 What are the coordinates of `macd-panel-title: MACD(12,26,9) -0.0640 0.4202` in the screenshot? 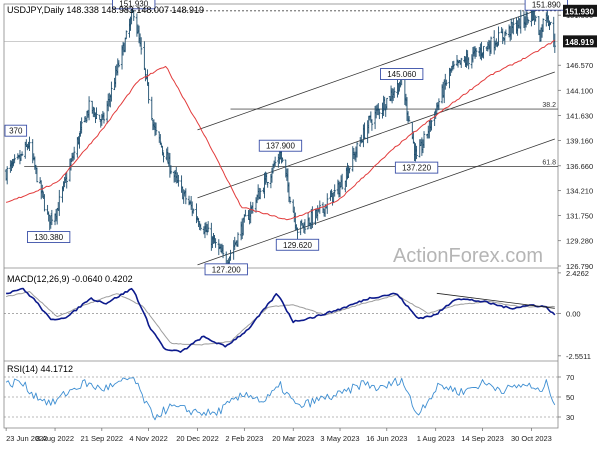 It's located at (70, 279).